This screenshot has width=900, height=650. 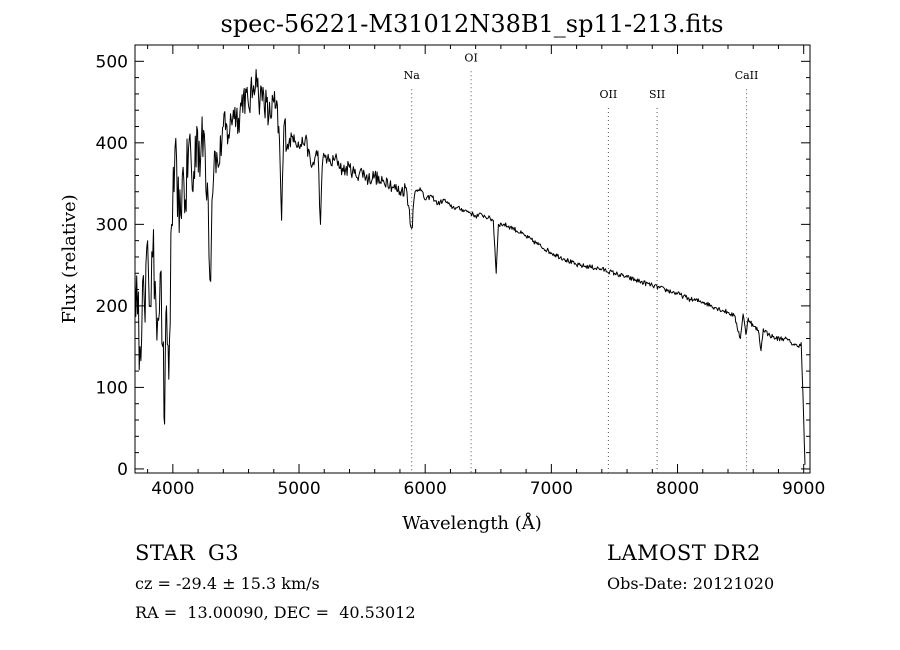 I want to click on obs-date: Obs-Date: 20121020, so click(x=691, y=583).